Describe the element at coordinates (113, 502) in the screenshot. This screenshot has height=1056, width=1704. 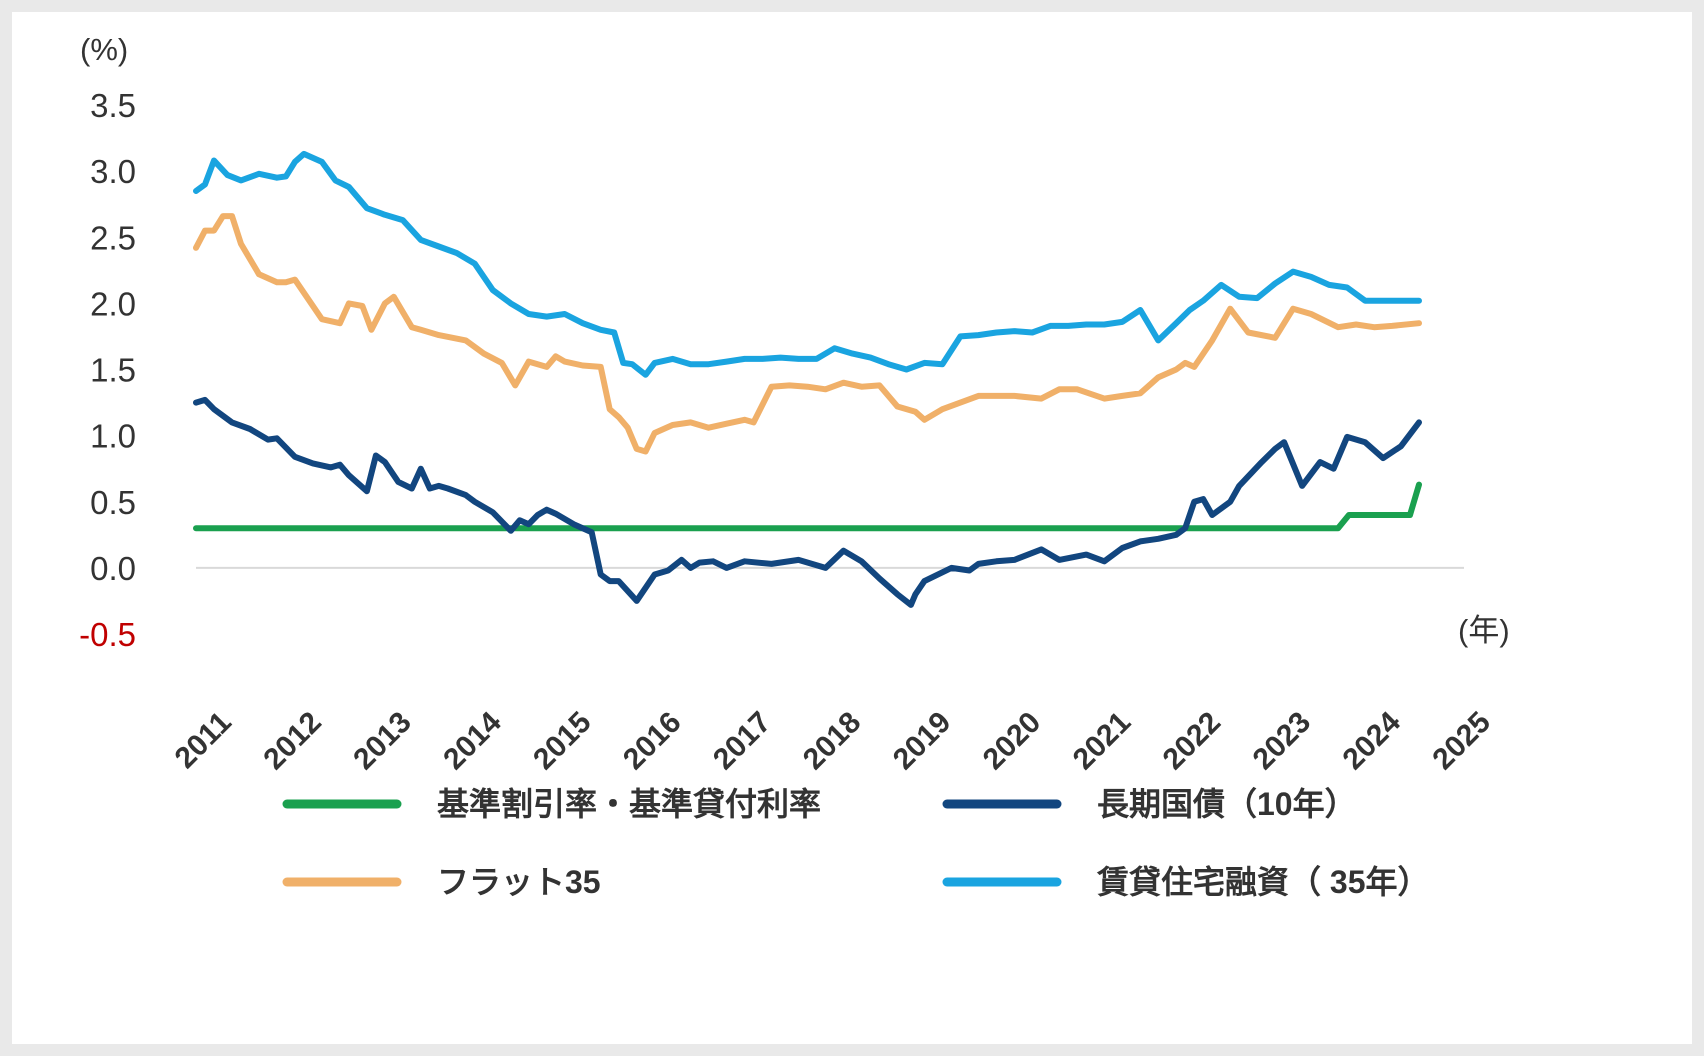
I see `y-tick-label: 0.5` at that location.